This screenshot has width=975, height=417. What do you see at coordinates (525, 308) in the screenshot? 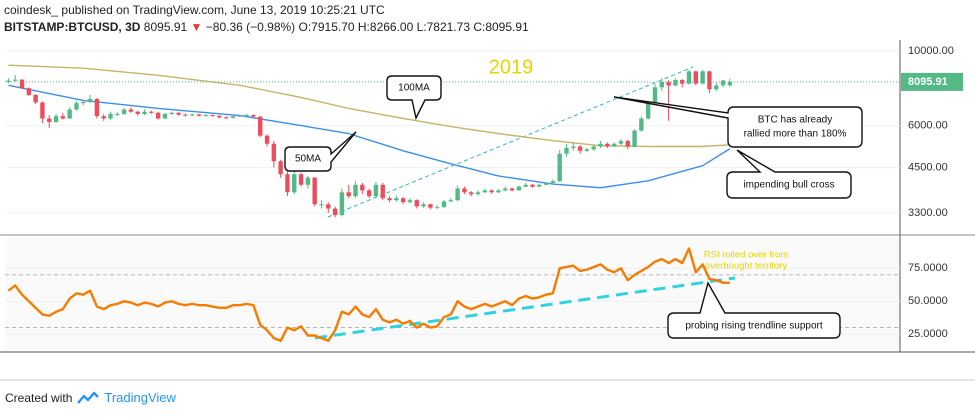
I see `rsi-trendline` at bounding box center [525, 308].